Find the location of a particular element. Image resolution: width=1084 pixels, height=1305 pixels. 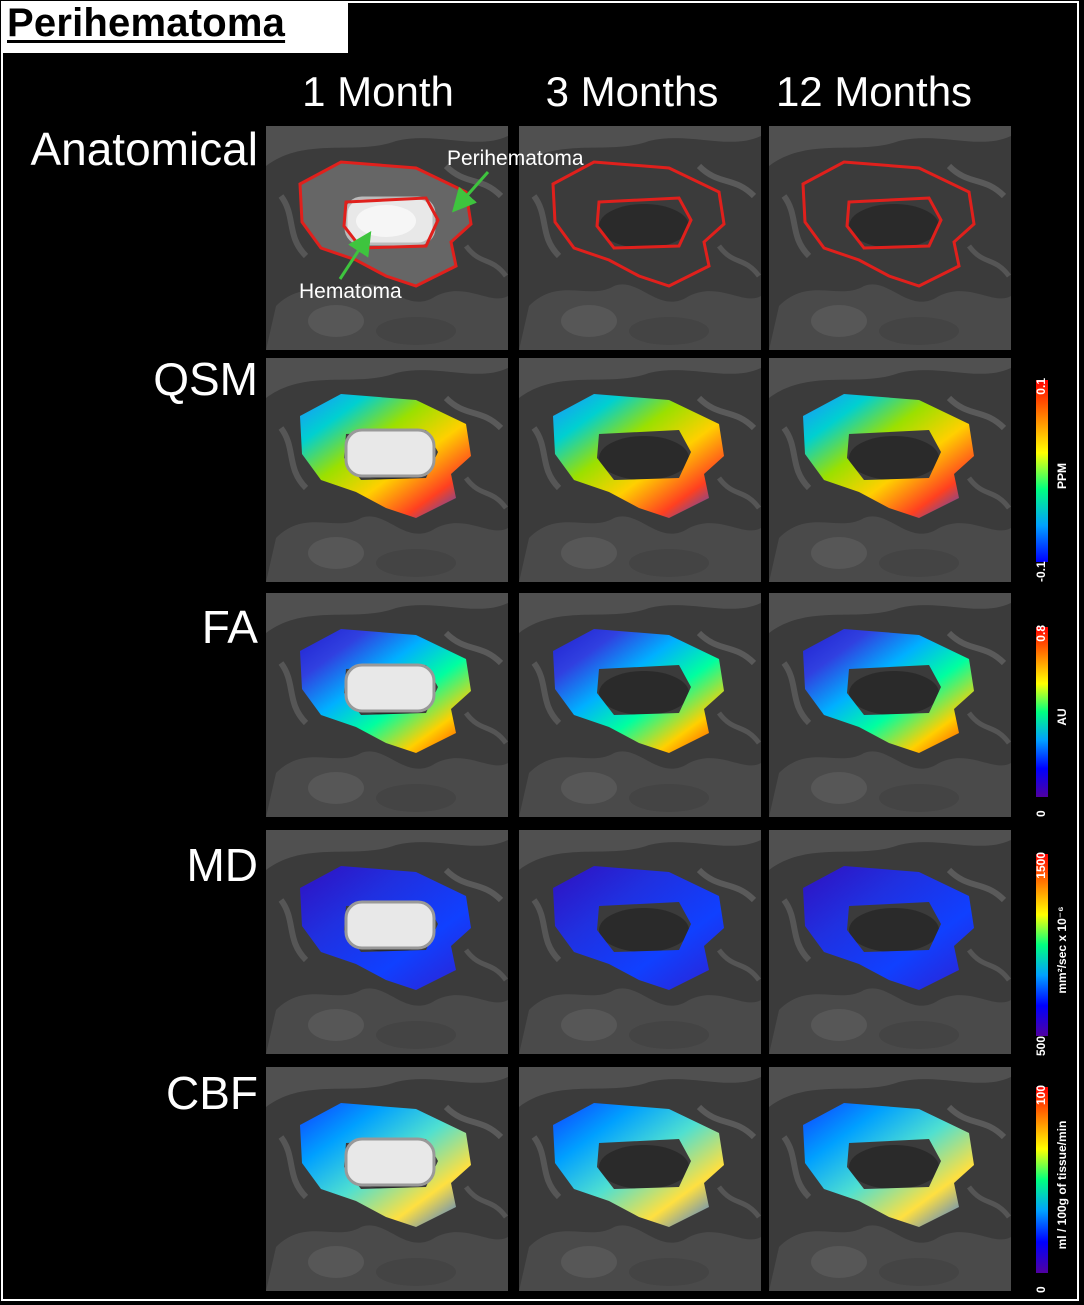

panel-cbf-3-months is located at coordinates (640, 1179).